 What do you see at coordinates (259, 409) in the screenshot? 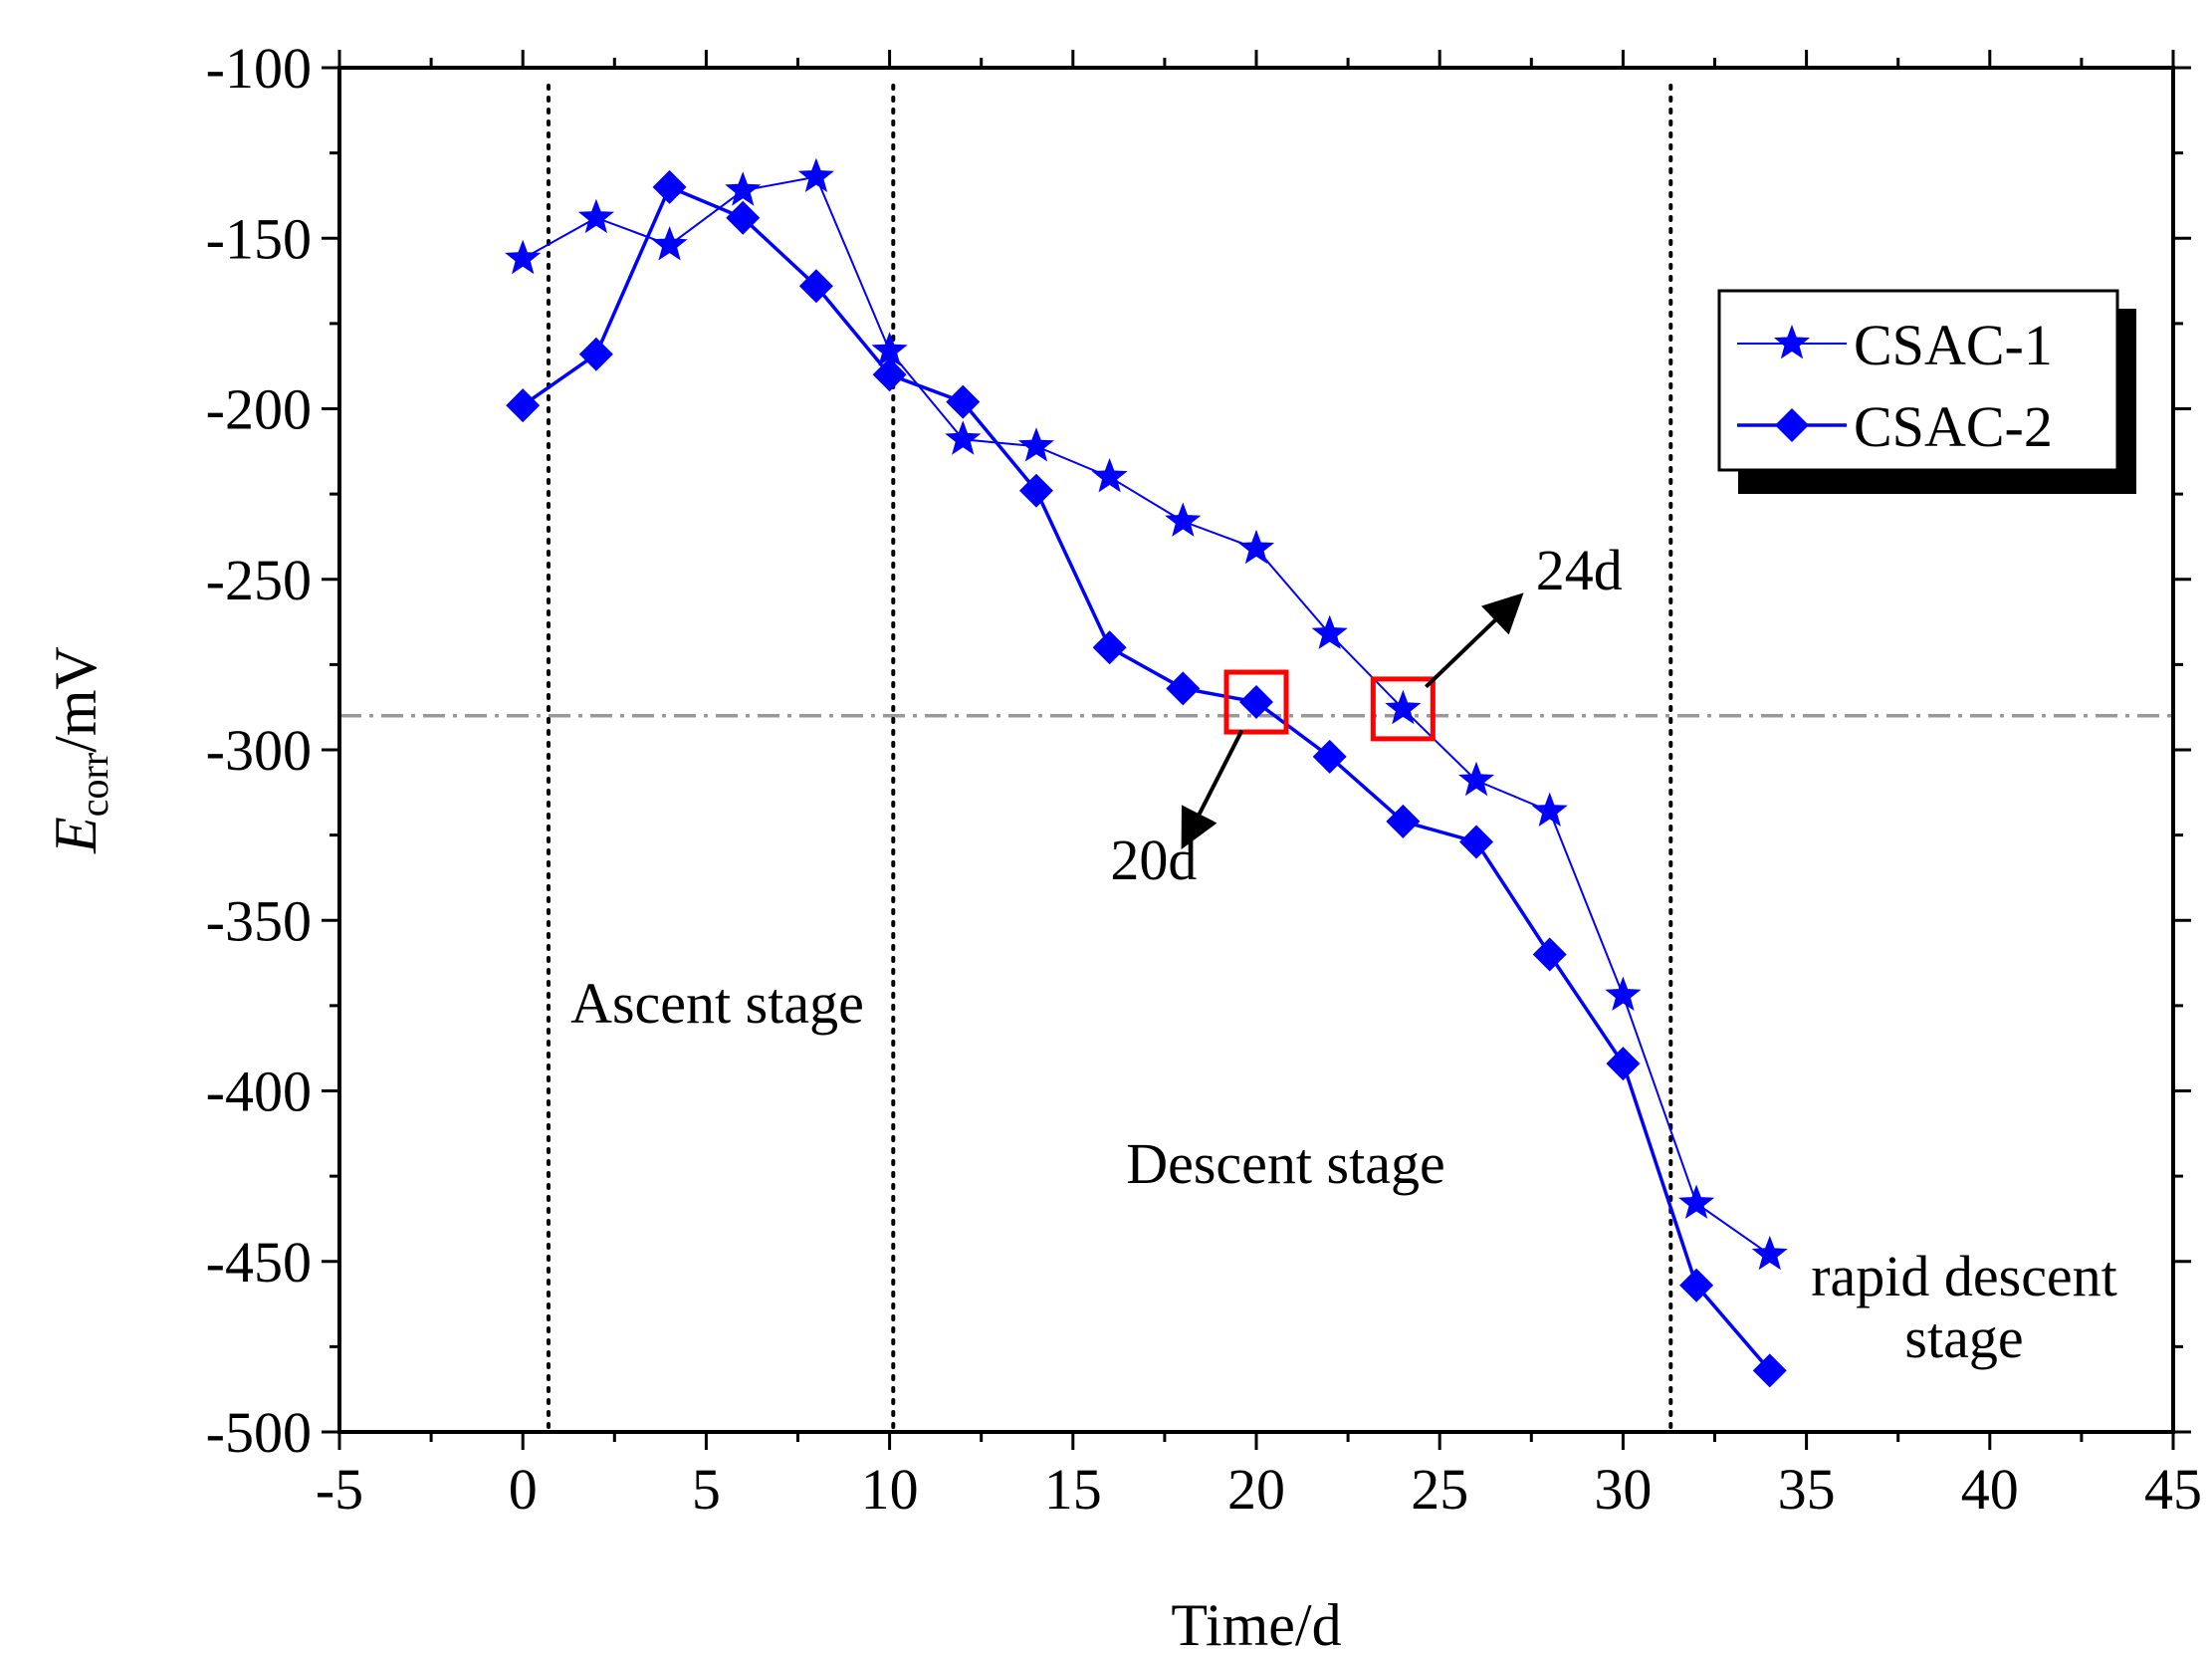
I see `y-tick-label: -200` at bounding box center [259, 409].